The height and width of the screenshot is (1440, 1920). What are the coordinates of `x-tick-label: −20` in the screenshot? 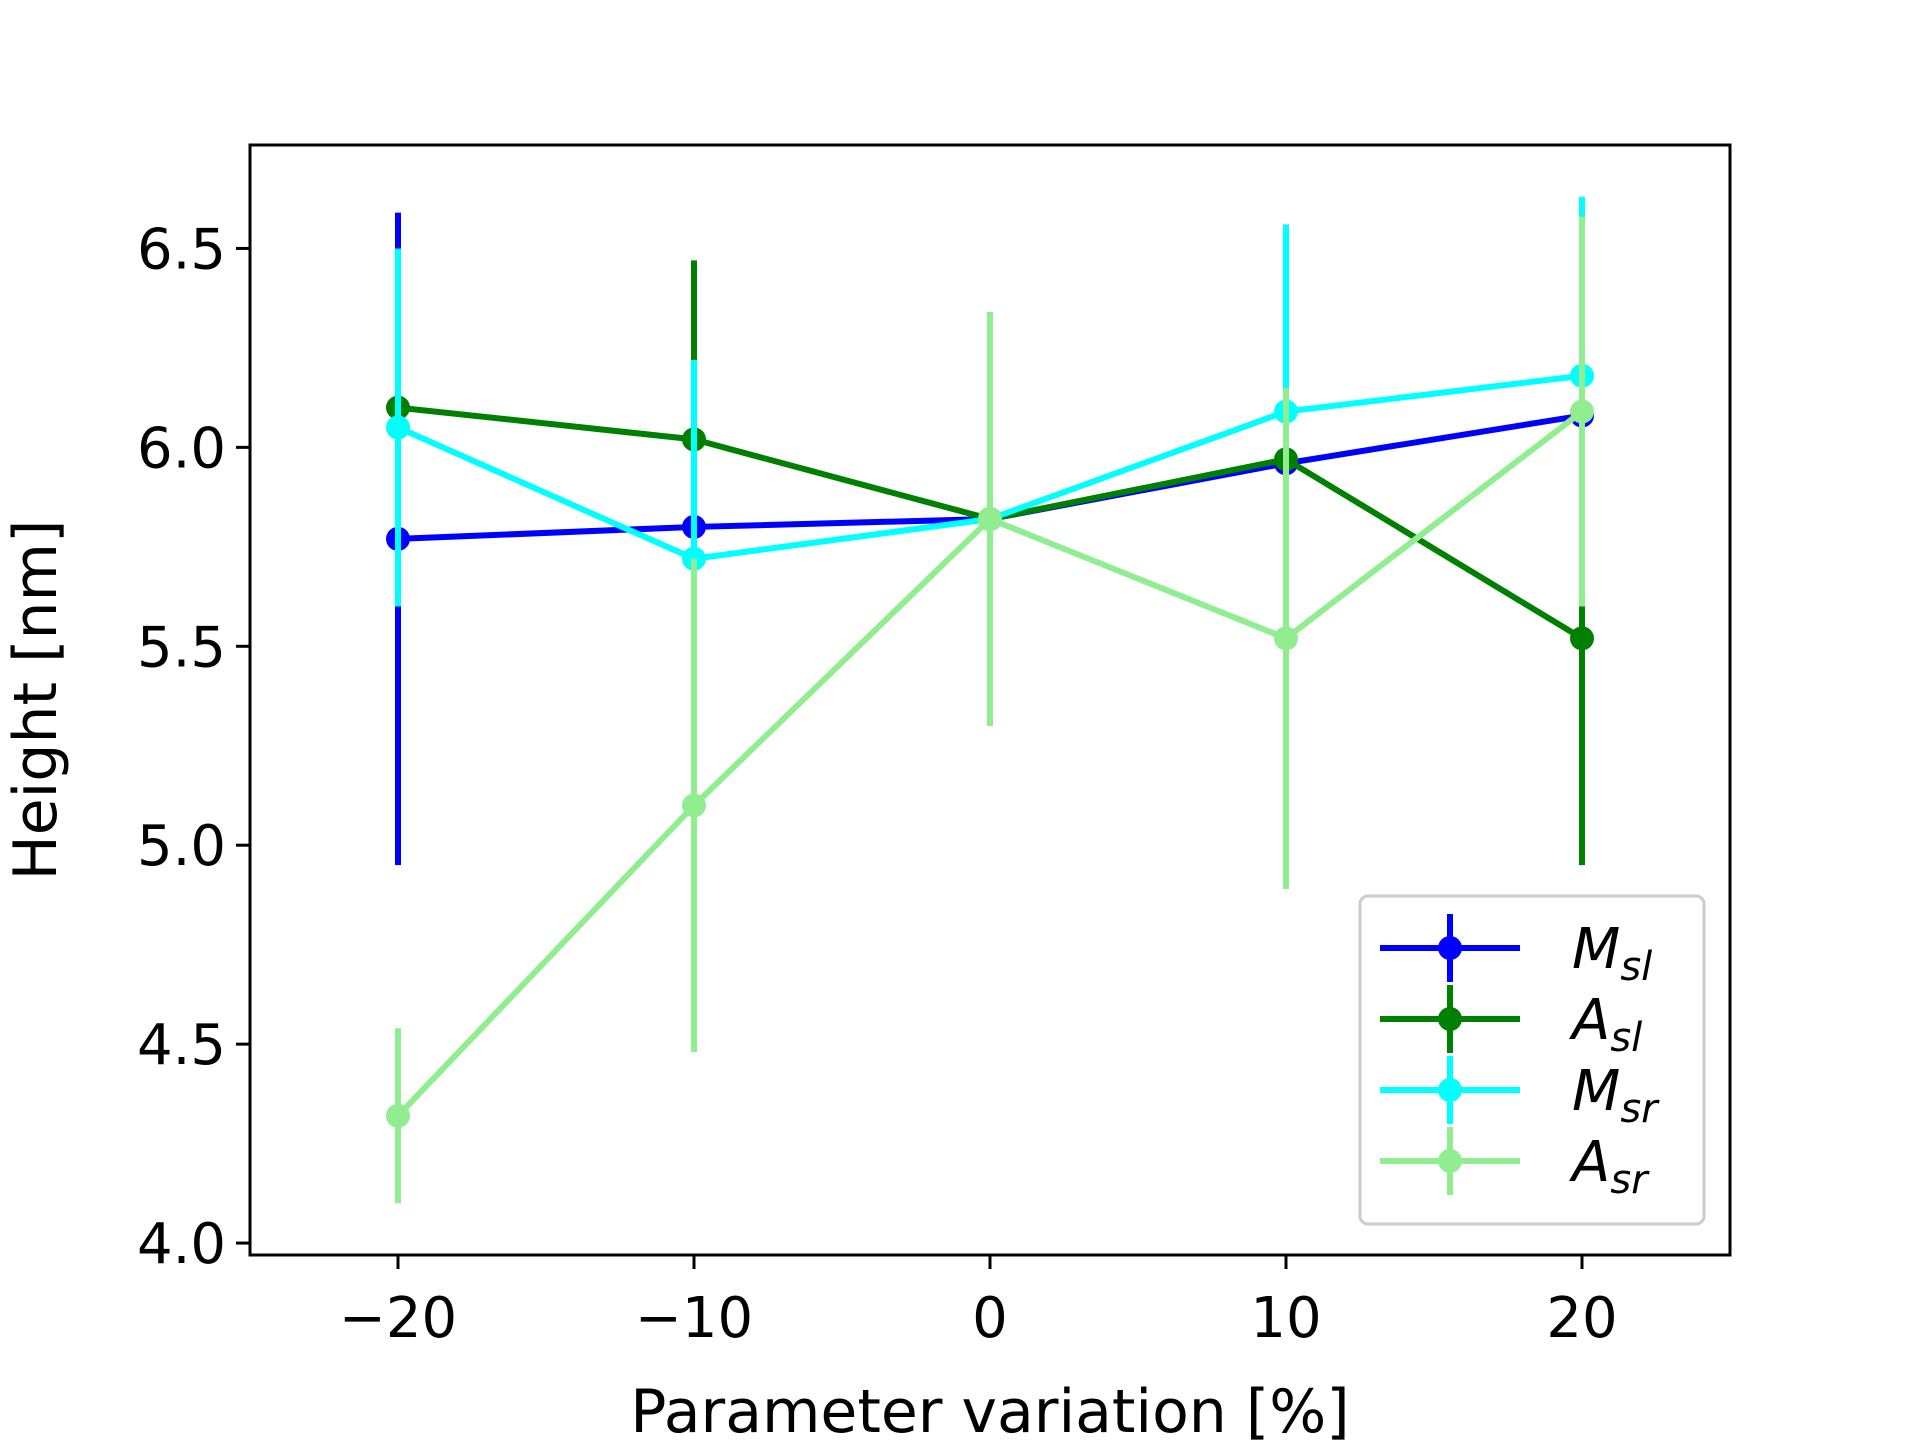 It's located at (398, 1318).